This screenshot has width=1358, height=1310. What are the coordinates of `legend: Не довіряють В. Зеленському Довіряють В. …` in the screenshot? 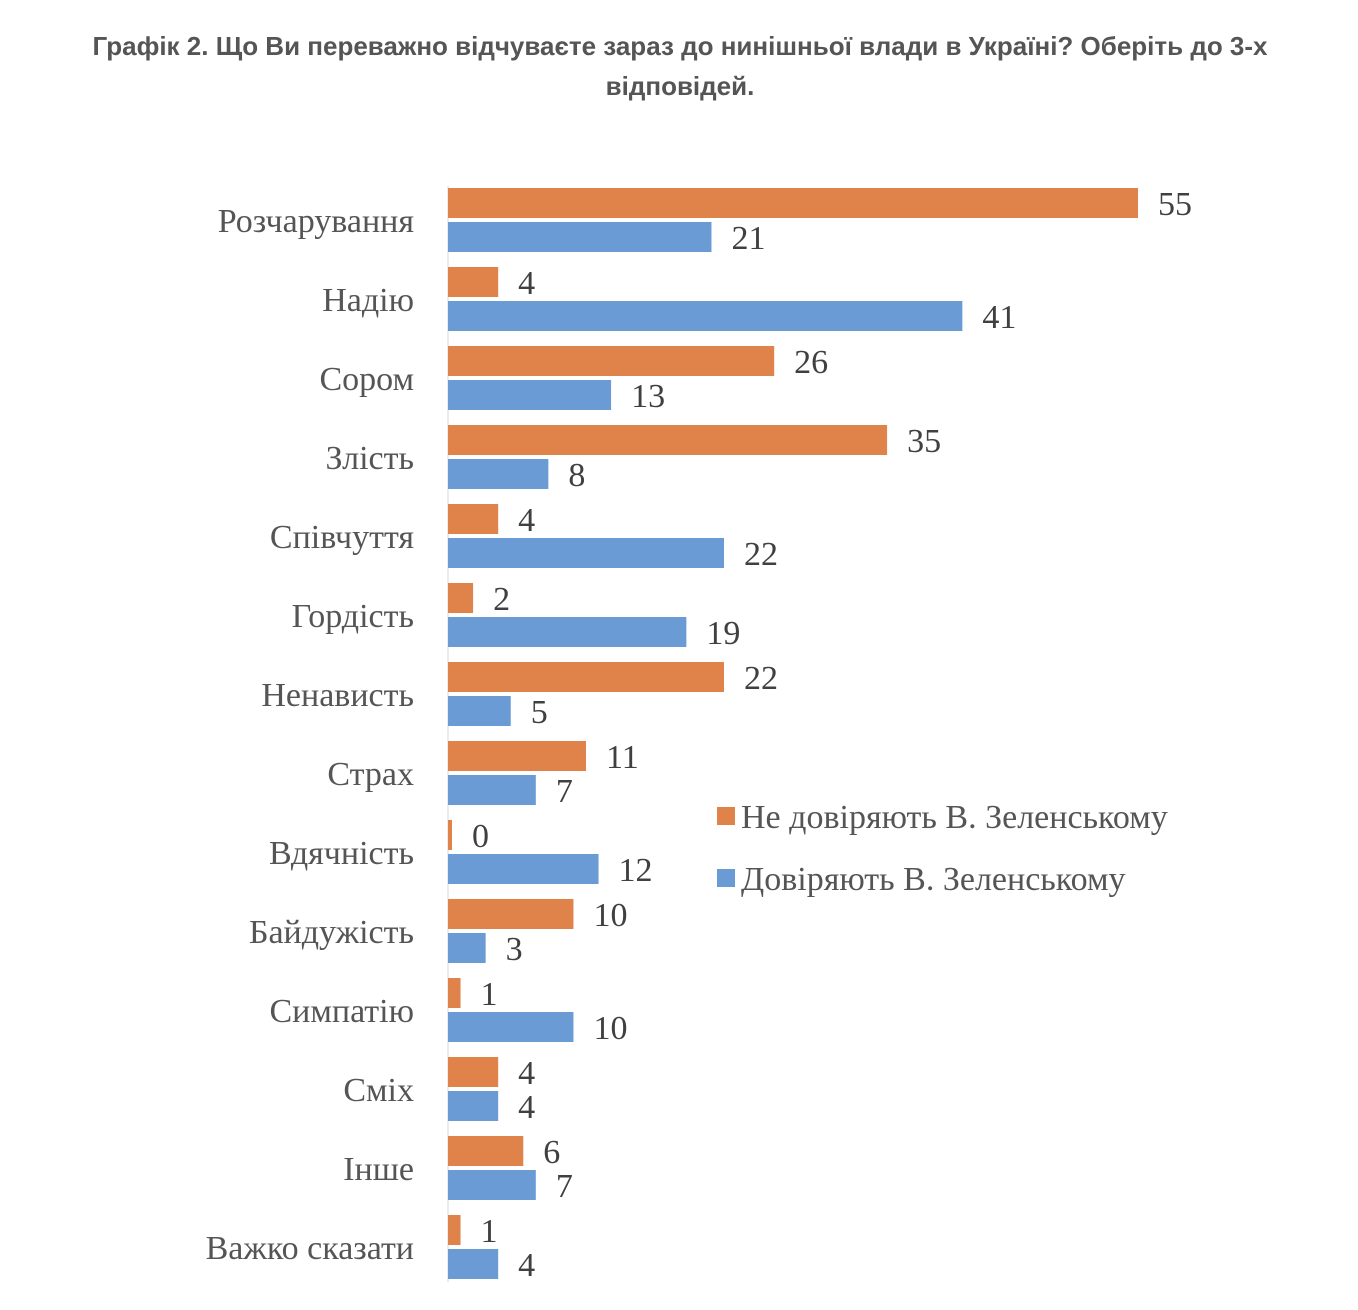 It's located at (942, 848).